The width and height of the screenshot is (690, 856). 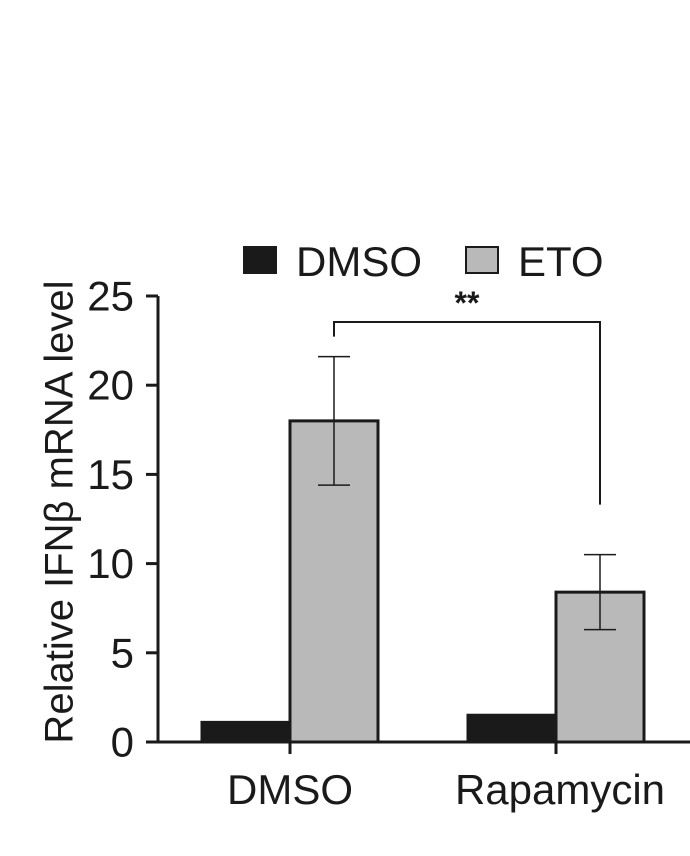 I want to click on y-tick-label: 0, so click(x=122, y=742).